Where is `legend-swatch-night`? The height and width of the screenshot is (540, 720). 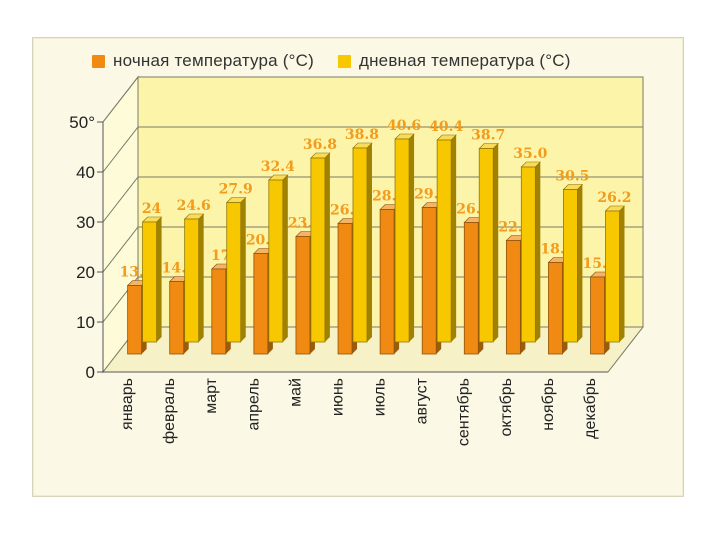
legend-swatch-night is located at coordinates (98, 61).